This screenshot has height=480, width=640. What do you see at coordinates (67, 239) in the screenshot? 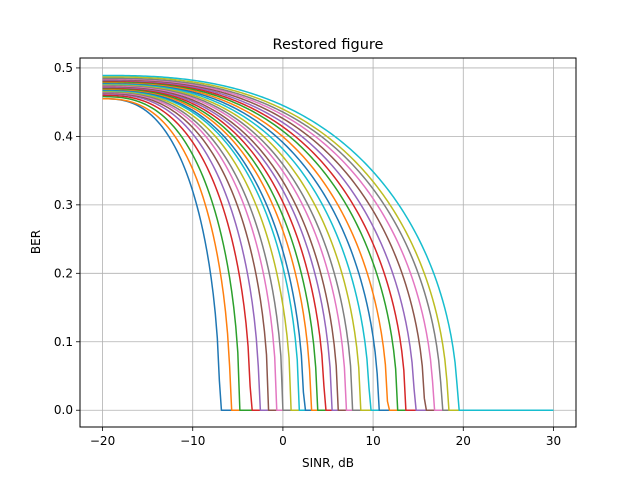
I see `y-ticks: 0.0 0.1 0.2 0.3 0.4 0.5` at bounding box center [67, 239].